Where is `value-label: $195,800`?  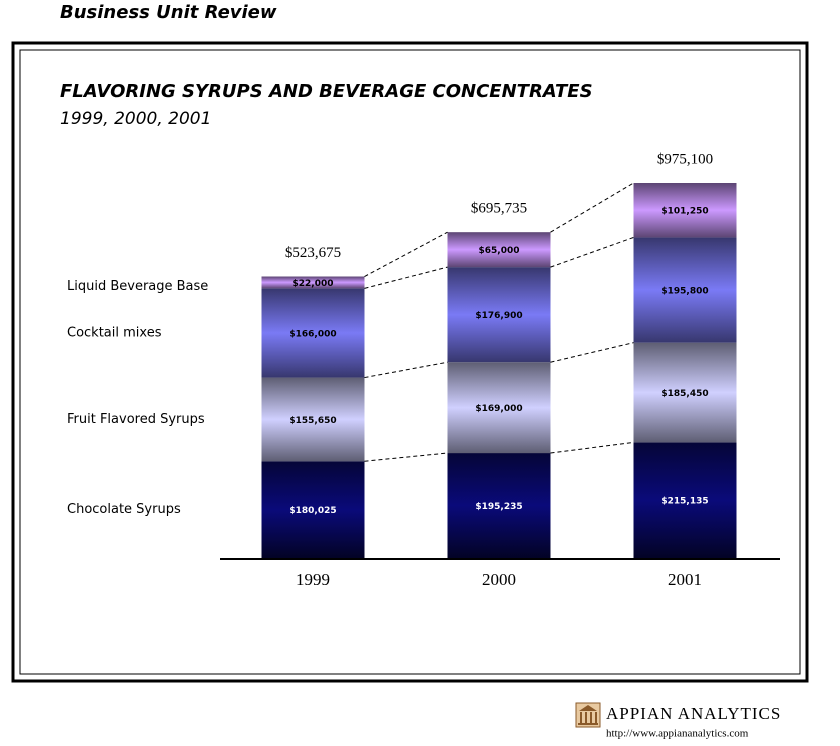
value-label: $195,800 is located at coordinates (684, 292).